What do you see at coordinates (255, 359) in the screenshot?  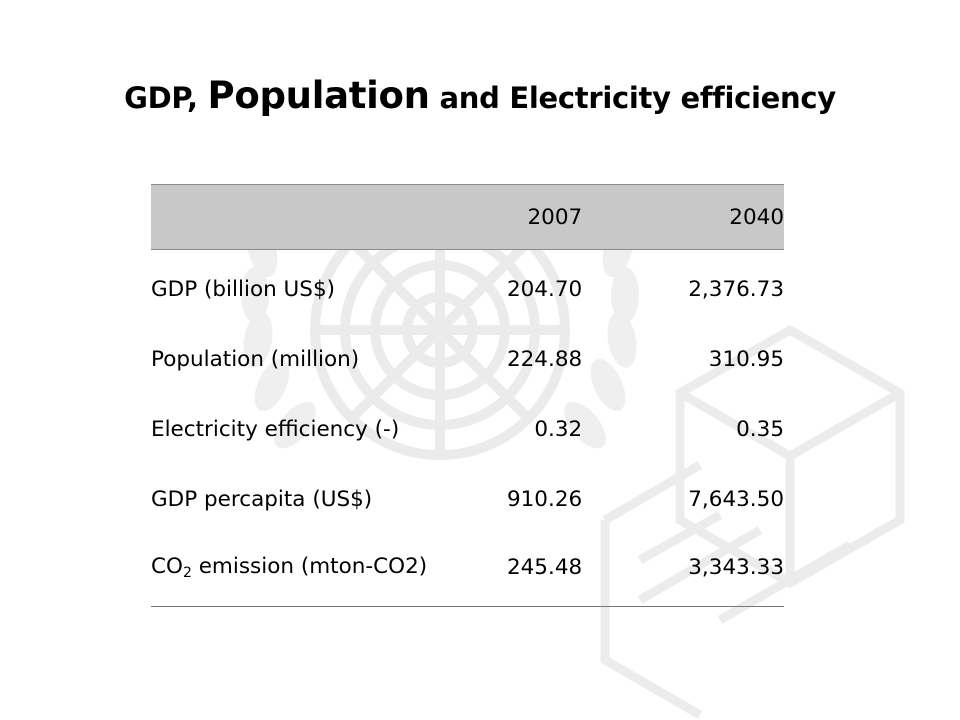 I see `row-label: Population (million)` at bounding box center [255, 359].